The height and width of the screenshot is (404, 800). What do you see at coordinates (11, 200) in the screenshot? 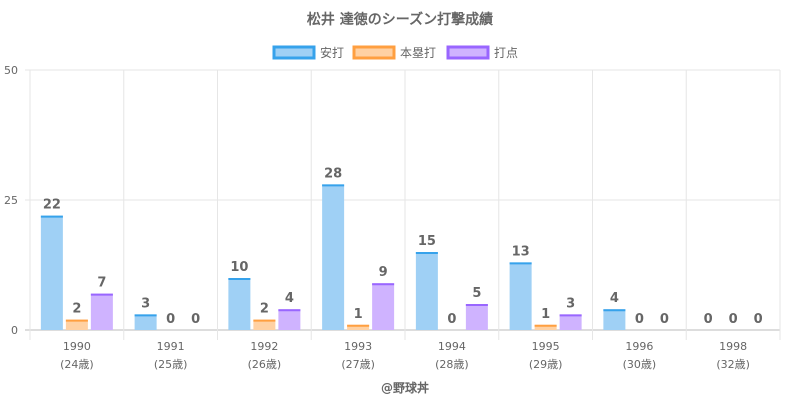
I see `y-tick-label: 25` at bounding box center [11, 200].